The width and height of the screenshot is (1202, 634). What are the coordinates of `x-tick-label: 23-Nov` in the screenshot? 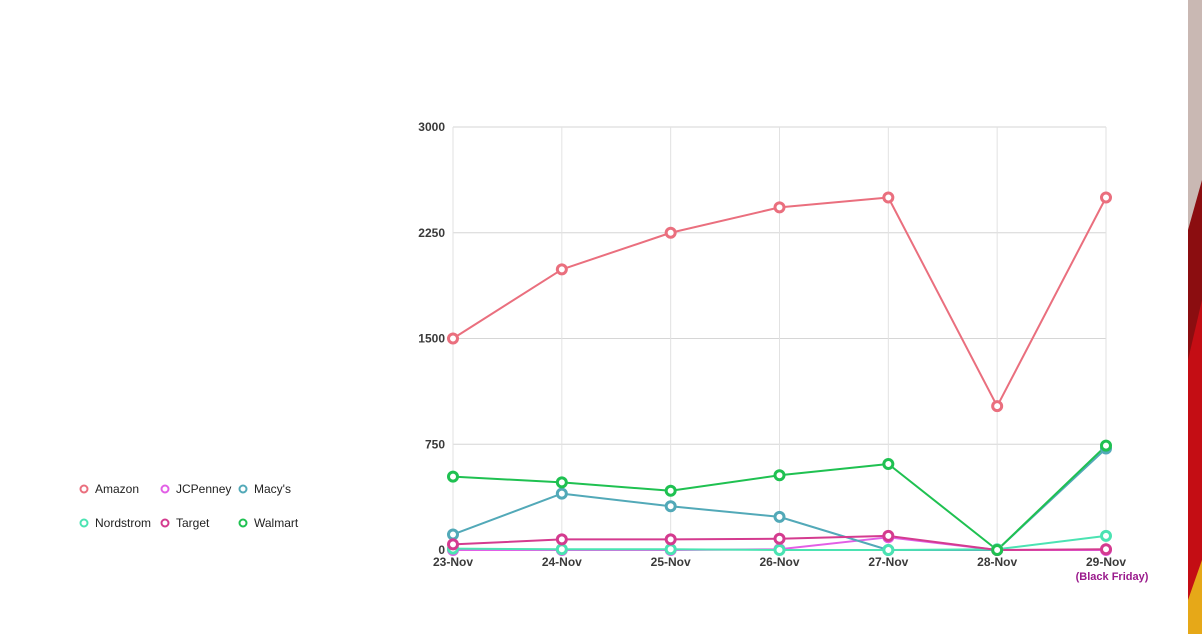 It's located at (453, 562).